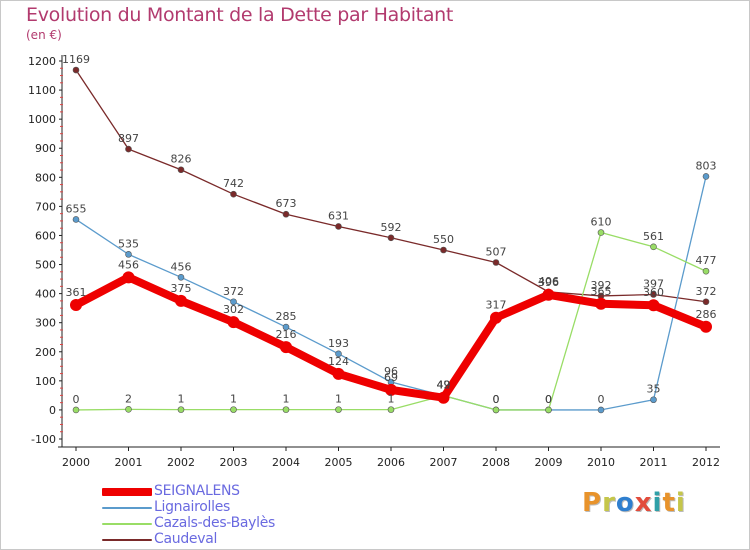 The height and width of the screenshot is (550, 750). Describe the element at coordinates (601, 222) in the screenshot. I see `data-label: 610` at that location.